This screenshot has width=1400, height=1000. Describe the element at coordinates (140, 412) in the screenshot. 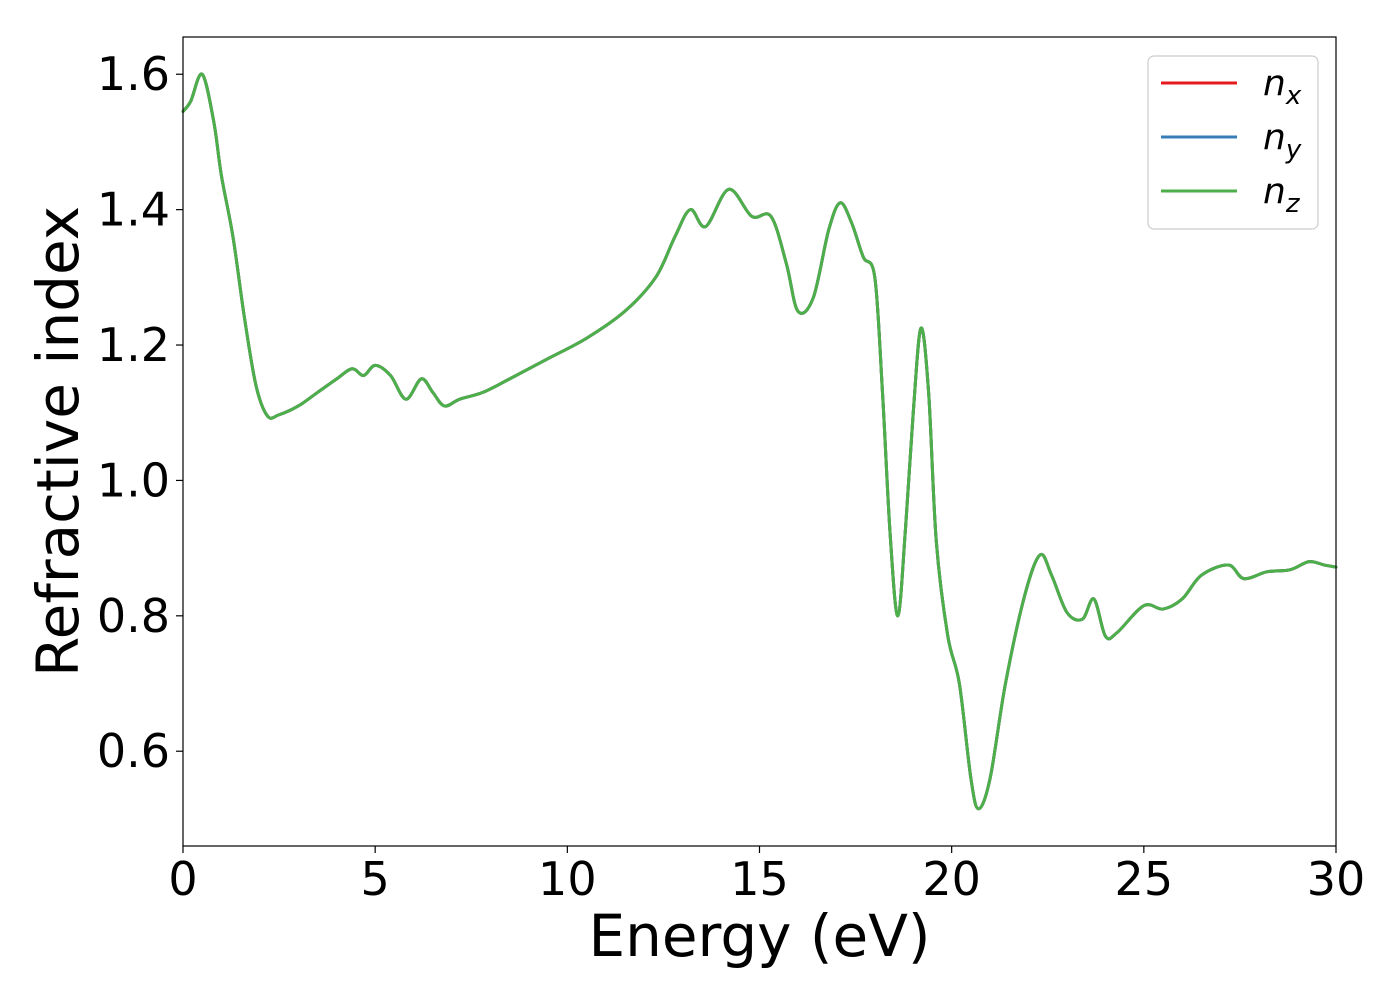

I see `y-axis: 0.6 0.8 1.0 1.2 1.4 1.6` at that location.